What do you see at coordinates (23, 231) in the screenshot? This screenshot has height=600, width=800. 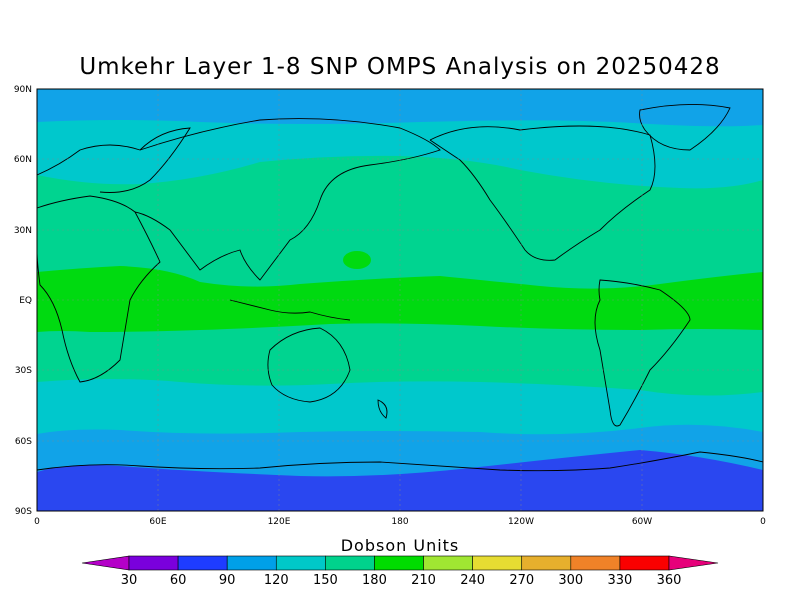 I see `lat-label: 30N` at bounding box center [23, 231].